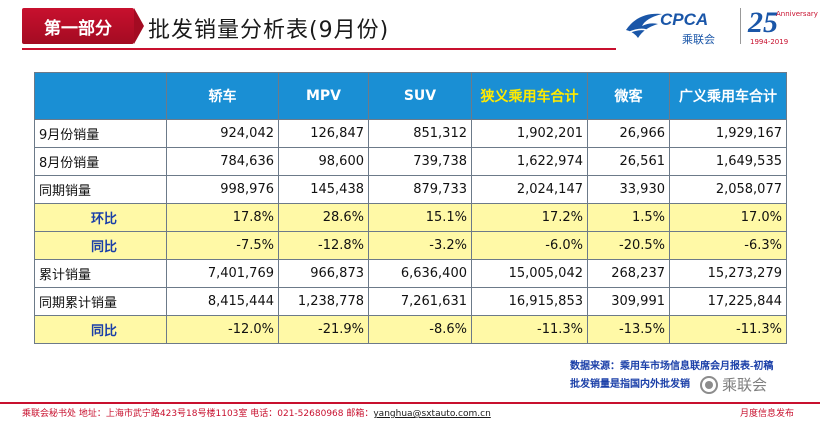 The image size is (820, 426). I want to click on table-header-row: 轿车 MPV SUV 狭义乘用车合计 微客 广义乘用车合计, so click(410, 96).